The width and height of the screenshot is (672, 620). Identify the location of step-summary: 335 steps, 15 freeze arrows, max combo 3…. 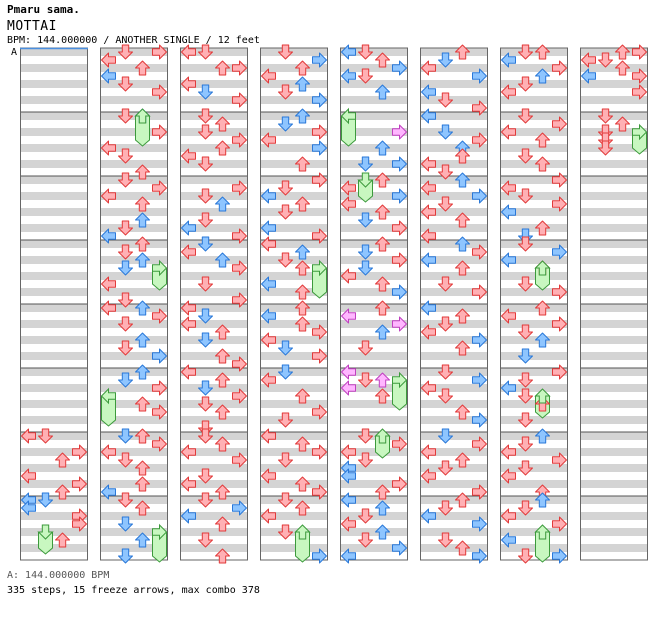
(133, 590).